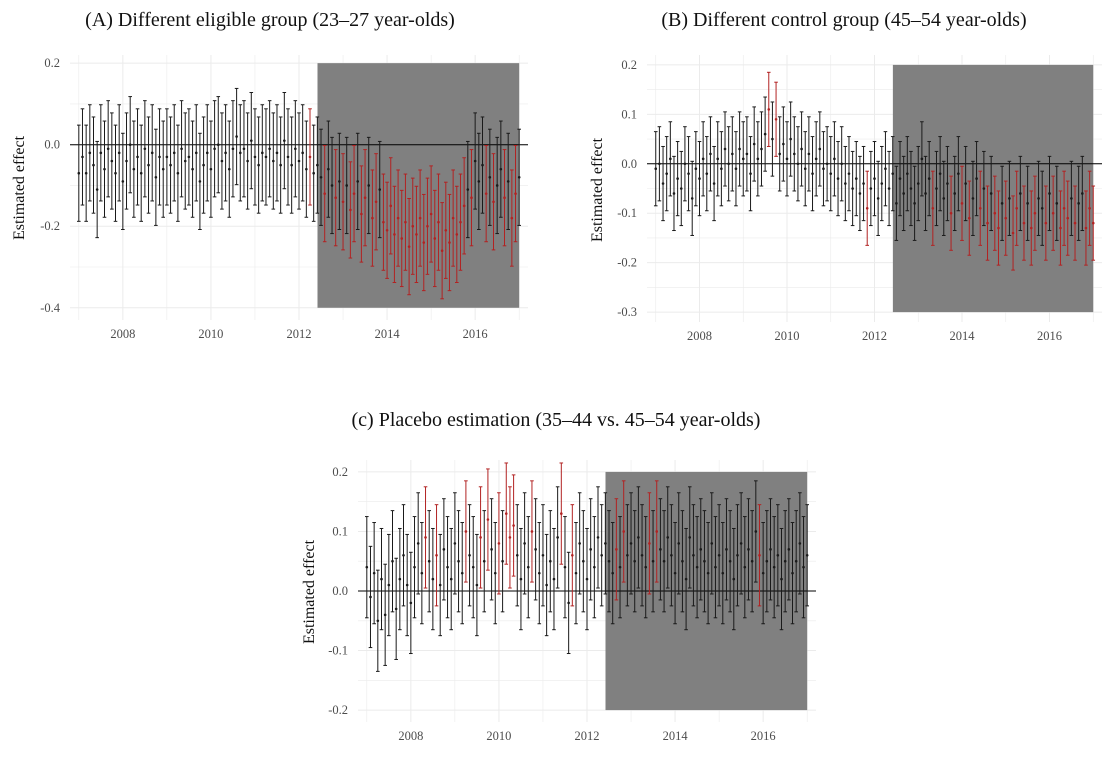 The height and width of the screenshot is (757, 1103). What do you see at coordinates (699, 336) in the screenshot?
I see `panel-b-x-tick-label: 2008` at bounding box center [699, 336].